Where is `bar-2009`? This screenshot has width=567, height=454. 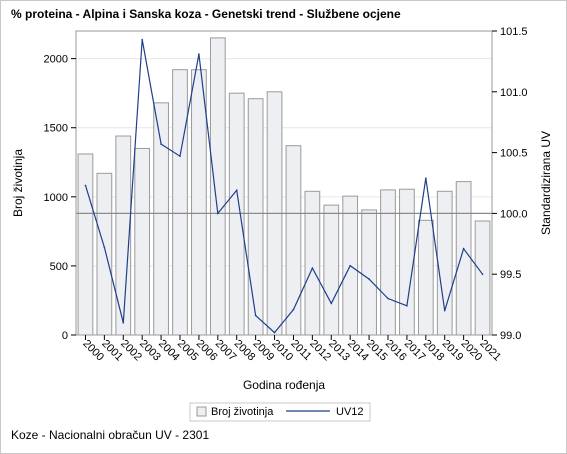
bar-2009 is located at coordinates (255, 217).